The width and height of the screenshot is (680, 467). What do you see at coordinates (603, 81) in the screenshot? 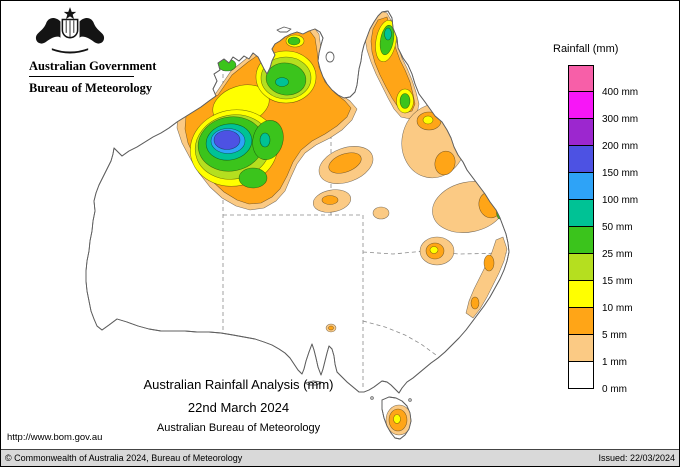
I see `legend-row: 400 mm` at bounding box center [603, 81].